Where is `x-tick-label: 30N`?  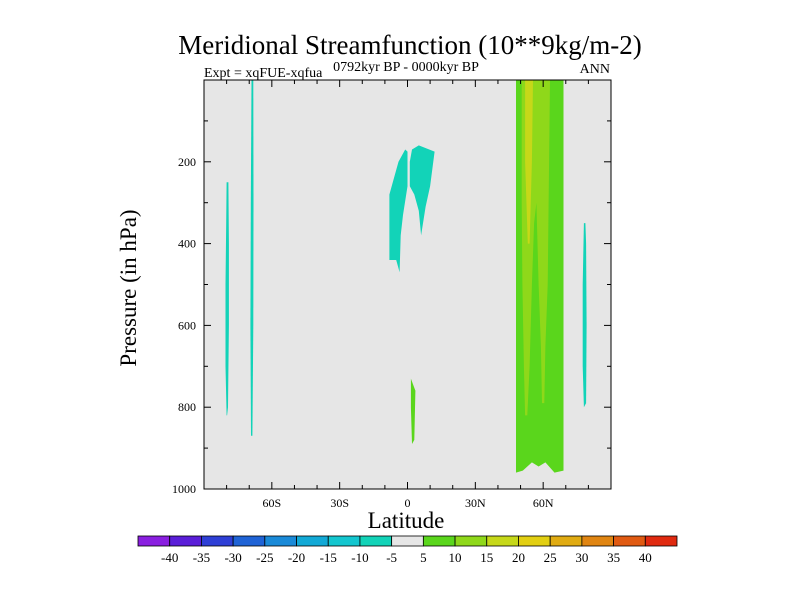
x-tick-label: 30N is located at coordinates (475, 503).